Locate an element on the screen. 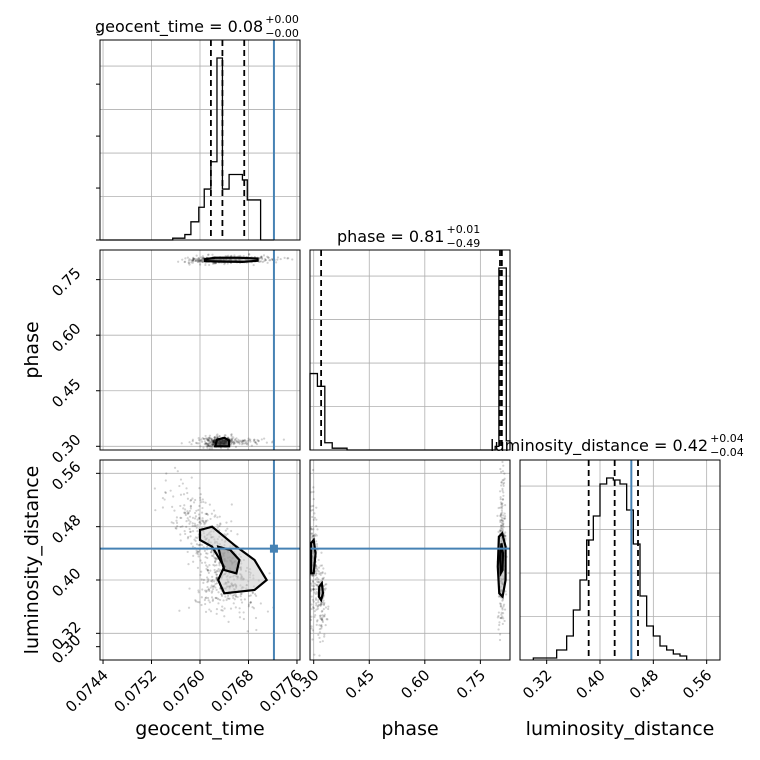 This screenshot has height=760, width=760. x-tick-label: 0.0768 is located at coordinates (232, 691).